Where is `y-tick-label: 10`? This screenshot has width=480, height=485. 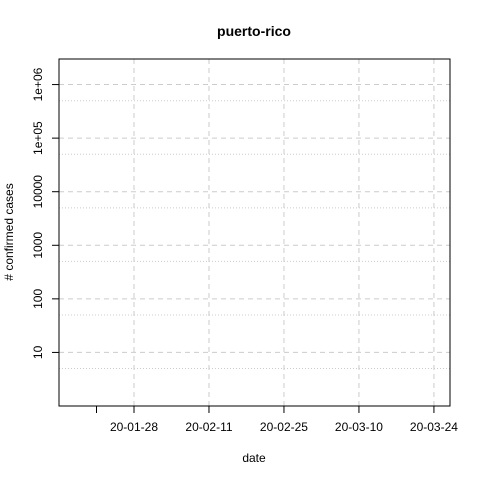 y-tick-label: 10 is located at coordinates (38, 352).